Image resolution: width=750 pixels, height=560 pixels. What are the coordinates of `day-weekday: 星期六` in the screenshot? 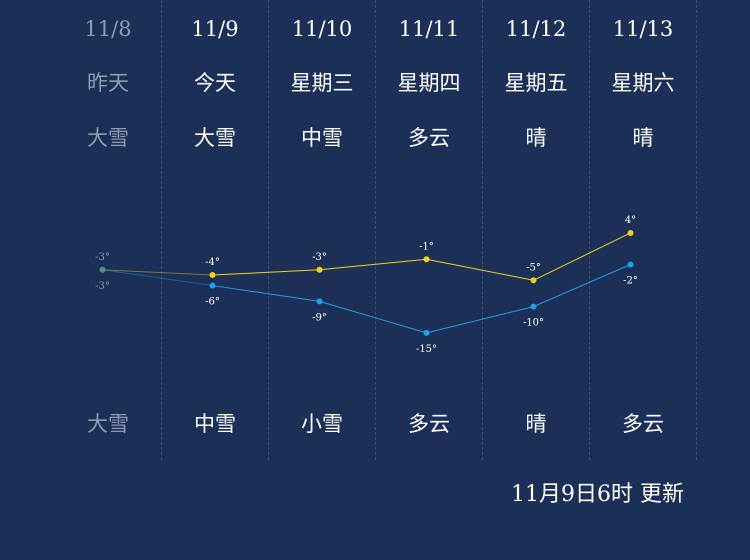 It's located at (643, 83).